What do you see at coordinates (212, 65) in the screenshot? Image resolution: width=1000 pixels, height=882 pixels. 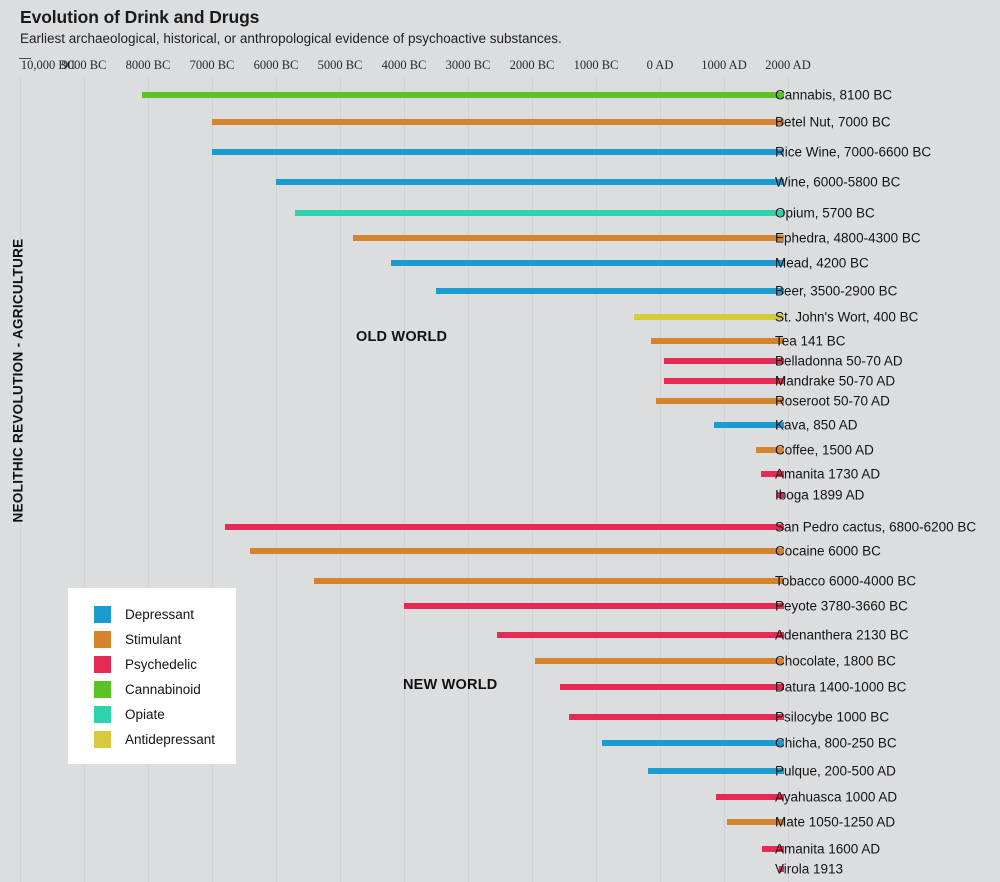 I see `axis-tick-label: 7000 BC` at bounding box center [212, 65].